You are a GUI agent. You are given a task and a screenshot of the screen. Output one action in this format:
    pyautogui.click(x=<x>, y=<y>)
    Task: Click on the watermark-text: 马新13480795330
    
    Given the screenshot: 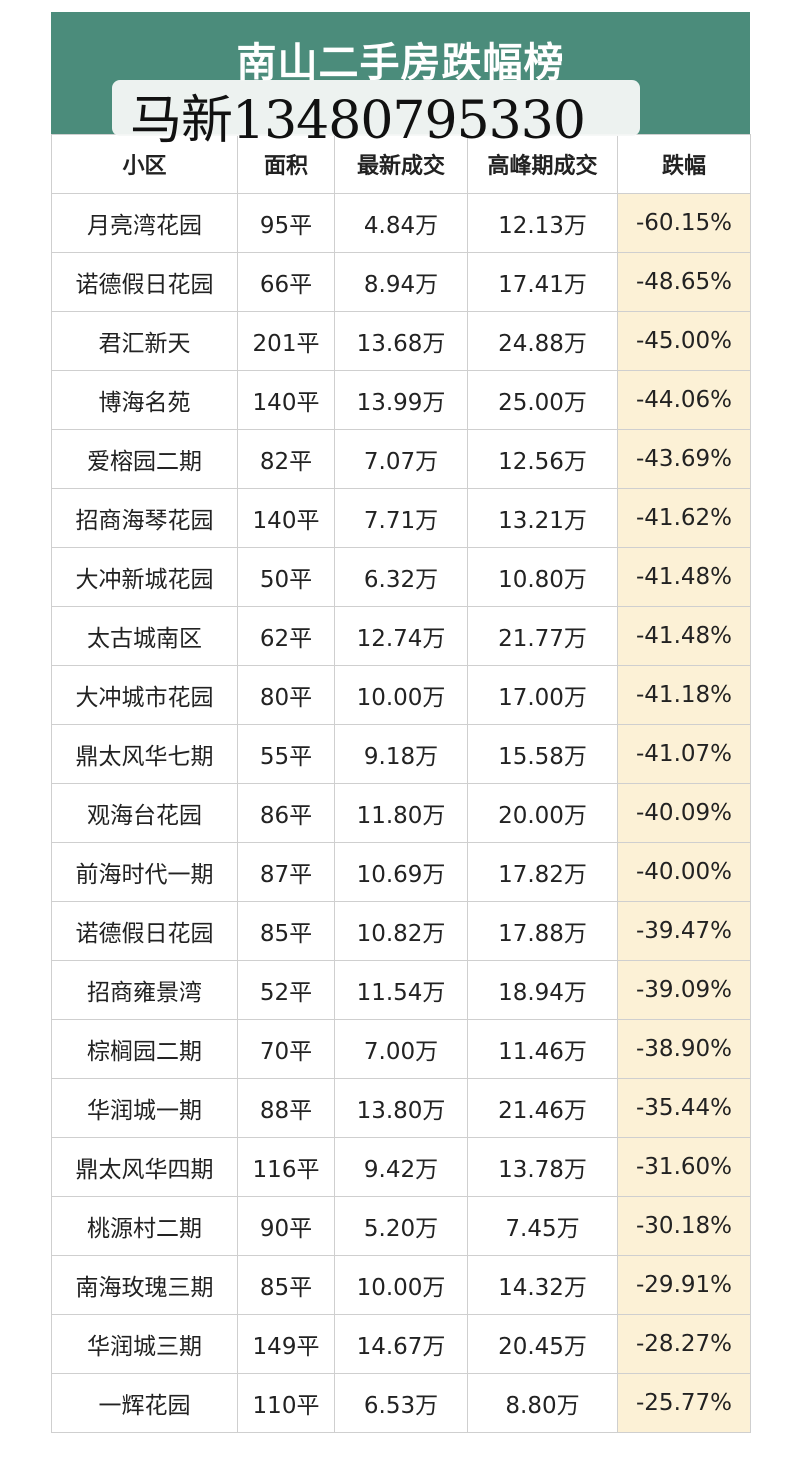 What is the action you would take?
    pyautogui.click(x=358, y=121)
    